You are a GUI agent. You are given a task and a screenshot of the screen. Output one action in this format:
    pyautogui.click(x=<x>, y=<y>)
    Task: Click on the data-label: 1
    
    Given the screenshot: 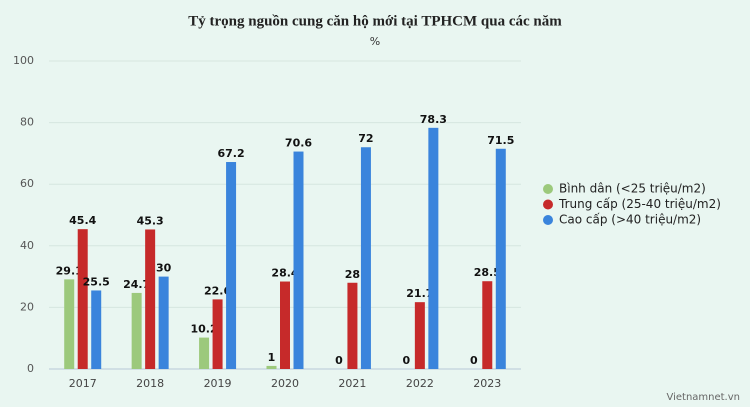 What is the action you would take?
    pyautogui.click(x=272, y=357)
    